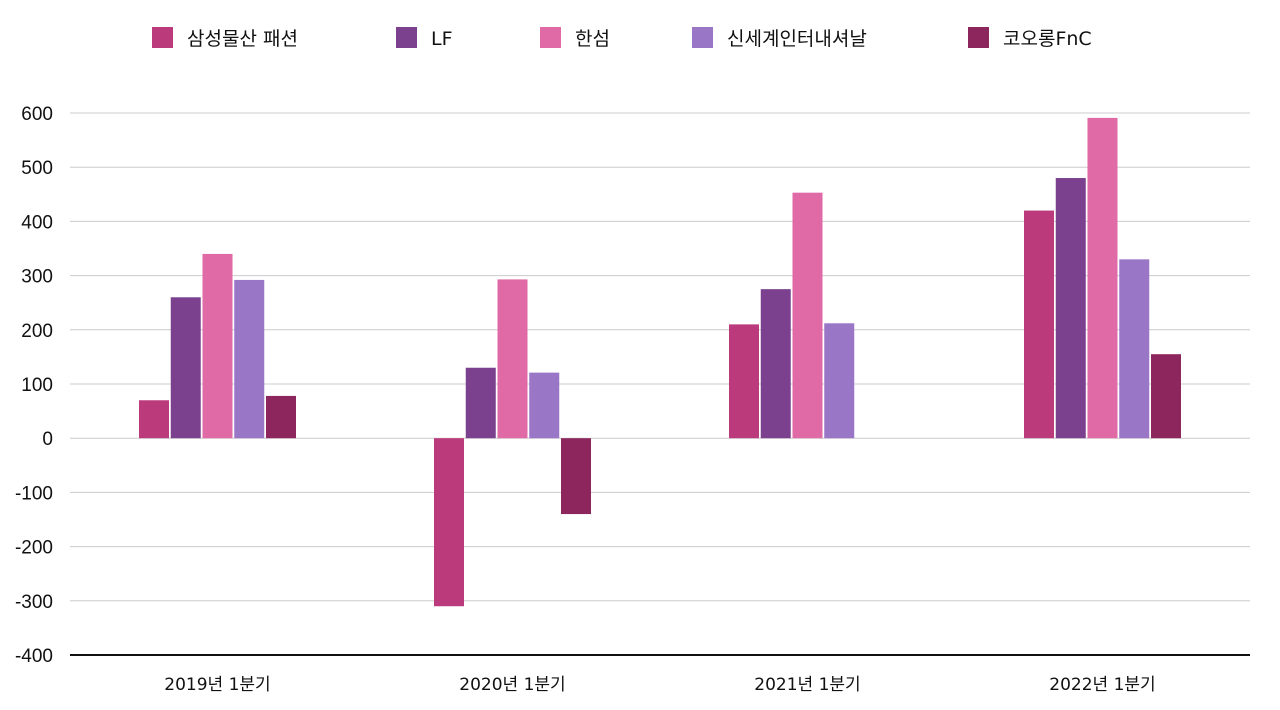 The height and width of the screenshot is (710, 1280). I want to click on legend: 삼성물산 패션 LF 한섬 신세계인터내셔날 코오롱FnC, so click(622, 38).